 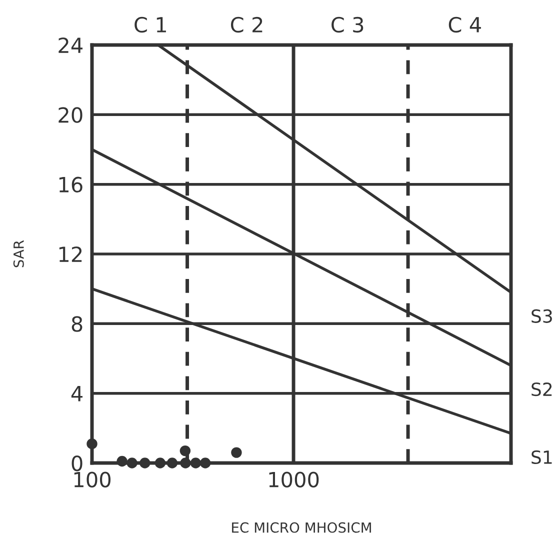 What do you see at coordinates (464, 24) in the screenshot?
I see `text: C 4` at bounding box center [464, 24].